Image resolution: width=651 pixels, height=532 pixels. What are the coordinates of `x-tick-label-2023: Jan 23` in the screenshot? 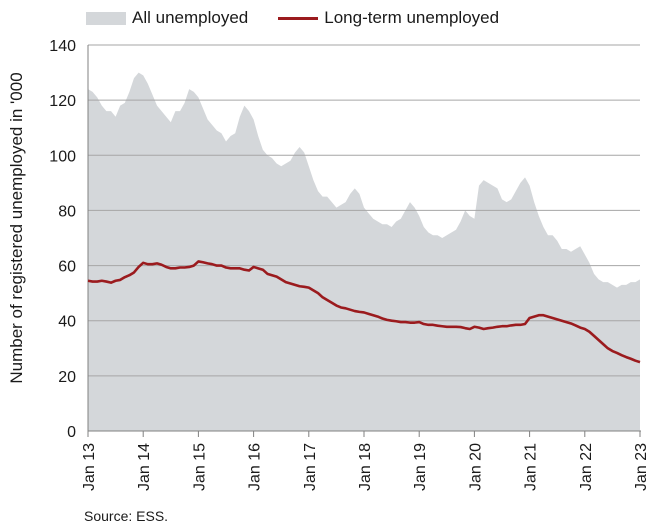 It's located at (641, 467).